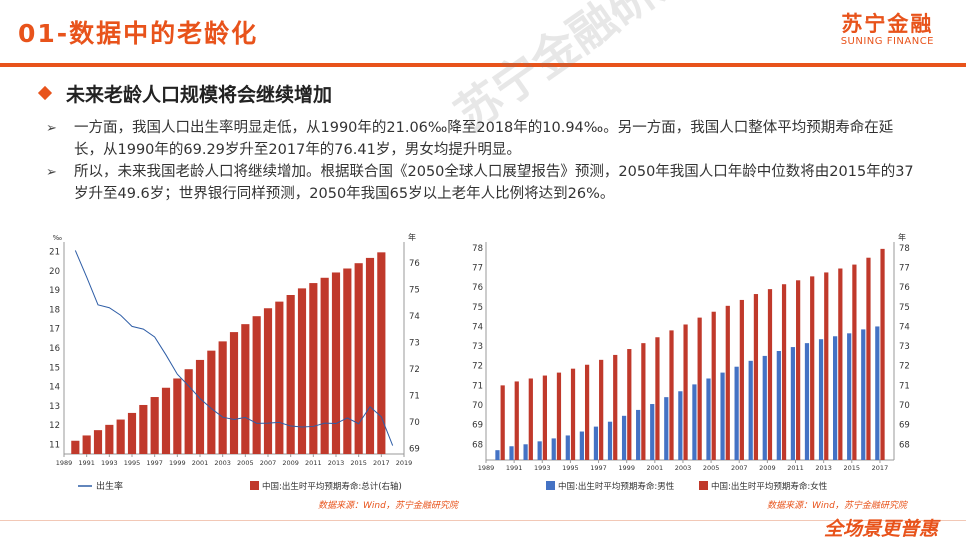 This screenshot has width=966, height=541. What do you see at coordinates (767, 468) in the screenshot?
I see `x-axis-tick-label: 2009` at bounding box center [767, 468].